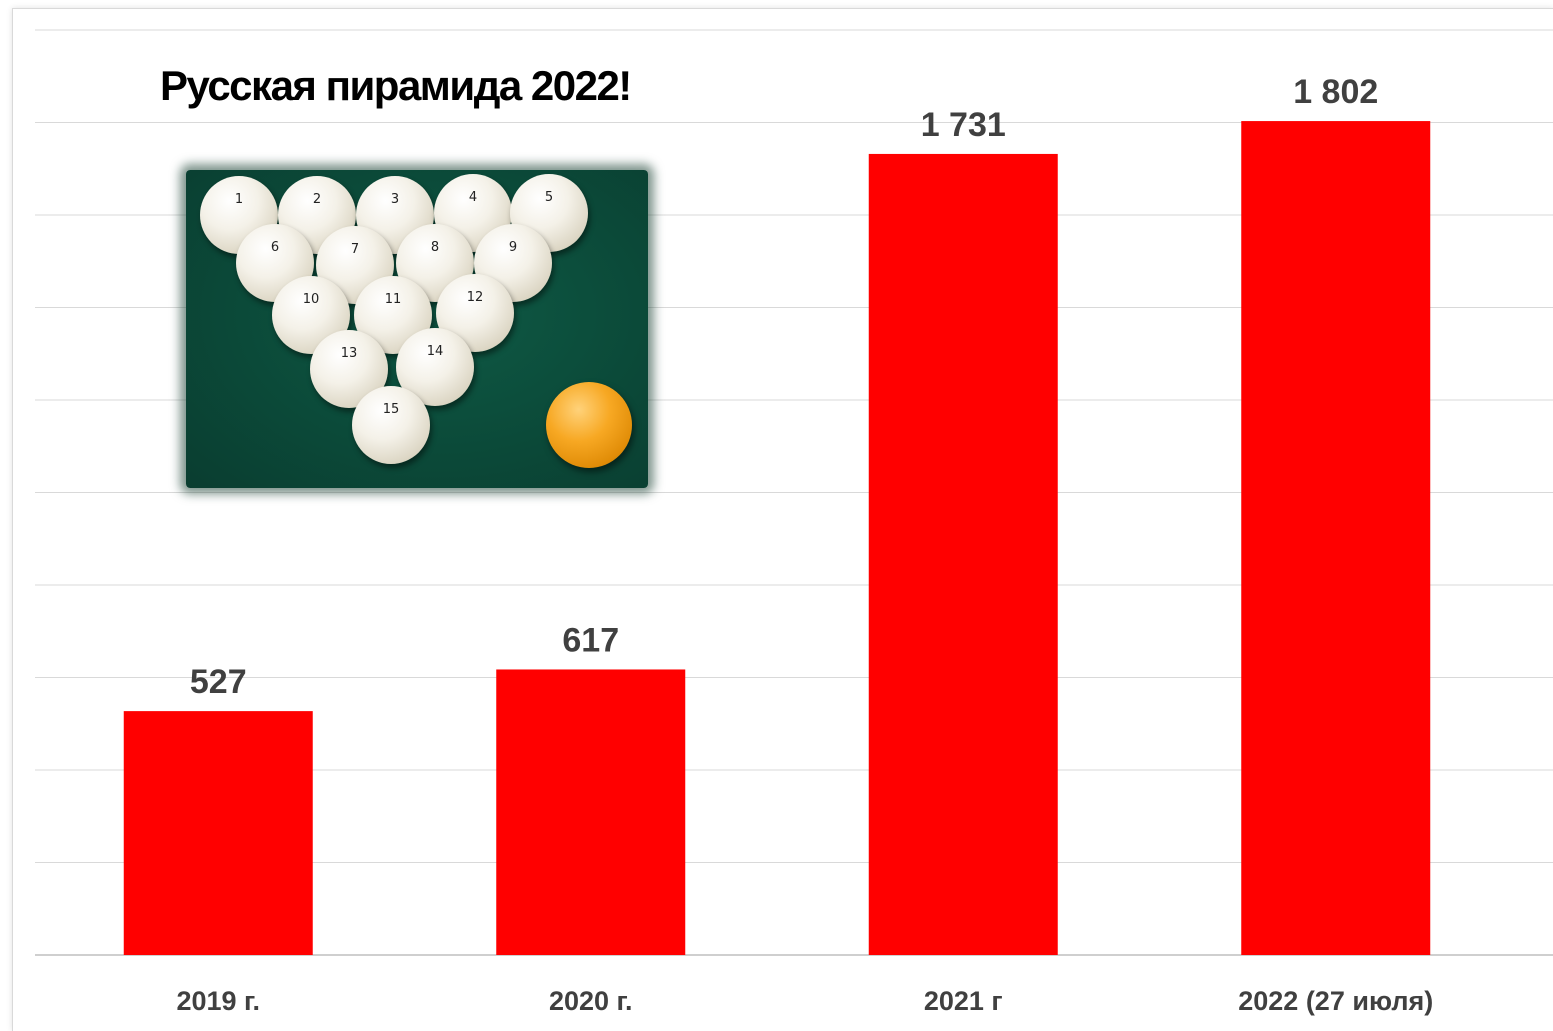 The width and height of the screenshot is (1553, 1031). What do you see at coordinates (1335, 92) in the screenshot?
I see `data-label-3: 1 802` at bounding box center [1335, 92].